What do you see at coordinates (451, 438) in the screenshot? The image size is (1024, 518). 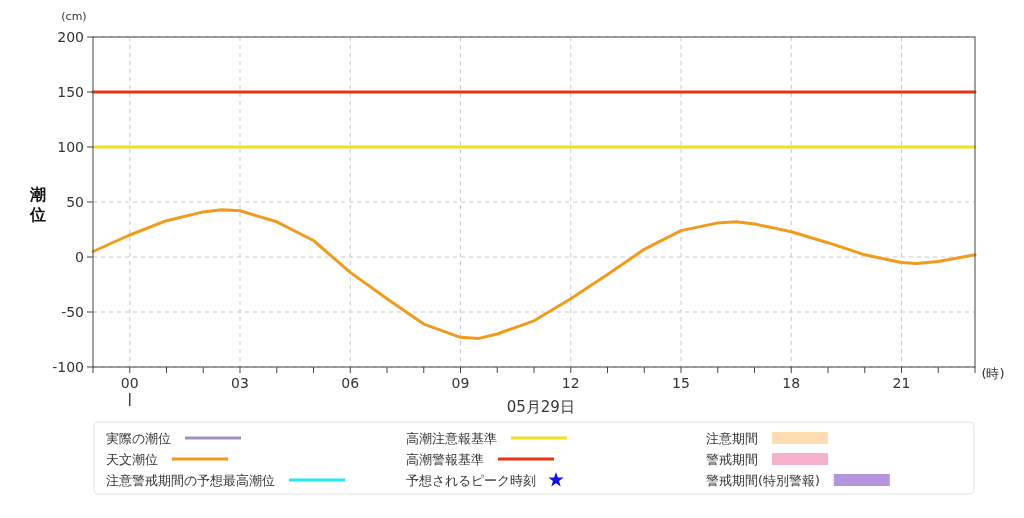 I see `legend-label: 高潮注意報基準` at bounding box center [451, 438].